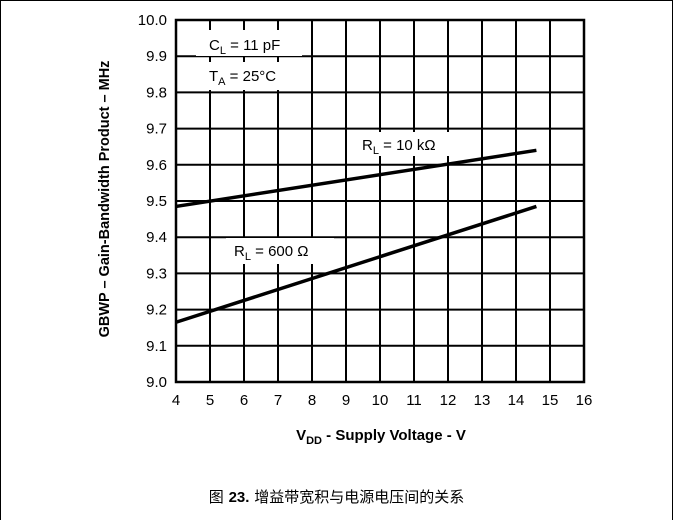  Describe the element at coordinates (376, 151) in the screenshot. I see `annotation-rl10k-sub: L` at that location.